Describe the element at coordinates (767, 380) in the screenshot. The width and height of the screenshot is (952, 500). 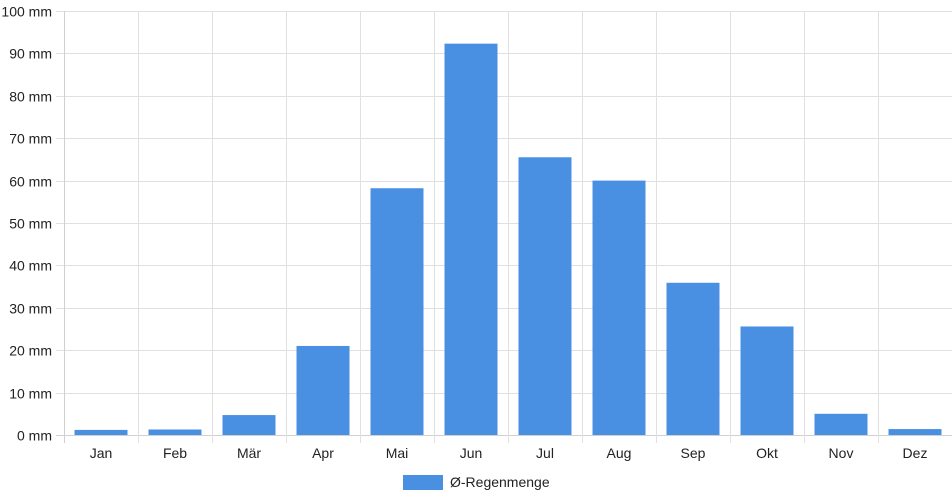
I see `bar-okt` at that location.